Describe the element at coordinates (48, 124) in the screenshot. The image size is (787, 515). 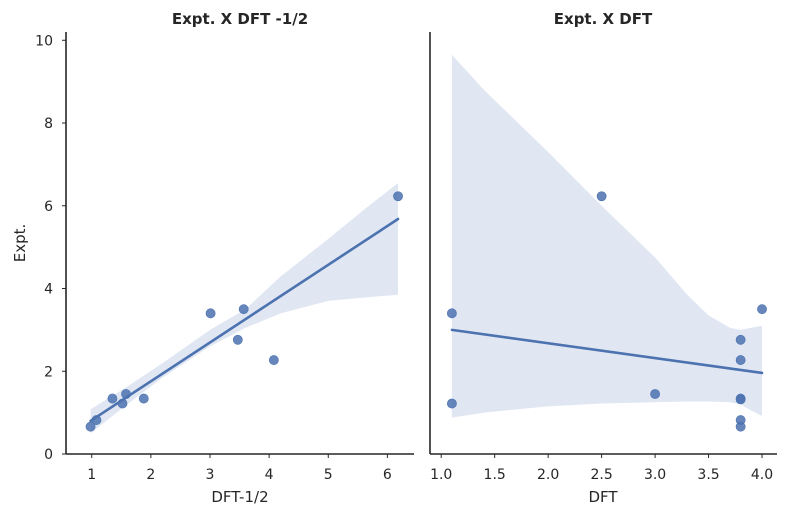
I see `y-tick-label: 8` at that location.